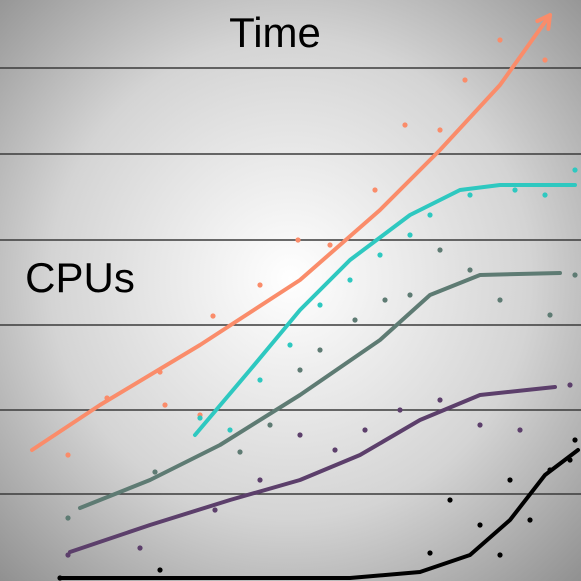  I want to click on axis-annotation: CPUs, so click(80, 277).